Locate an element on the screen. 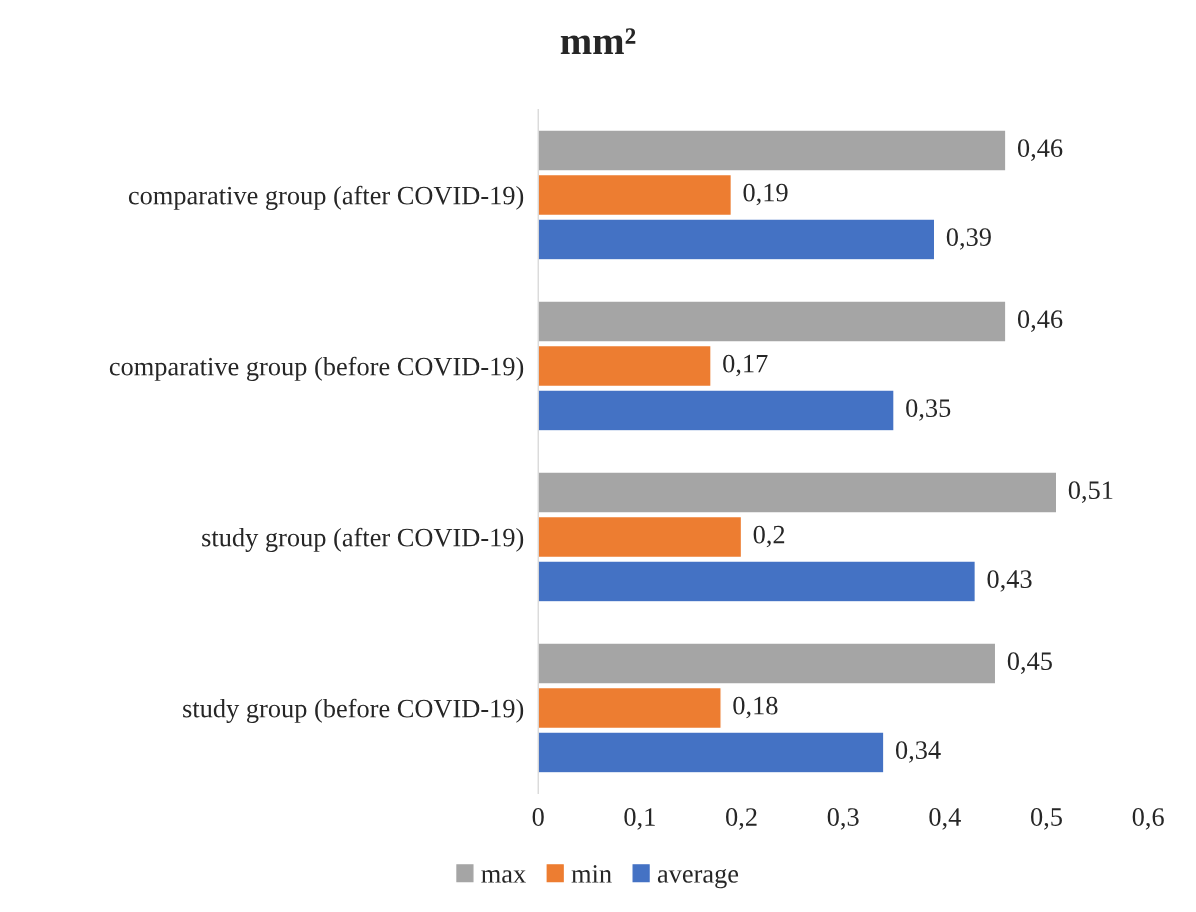  data-label: 0,18 is located at coordinates (755, 707).